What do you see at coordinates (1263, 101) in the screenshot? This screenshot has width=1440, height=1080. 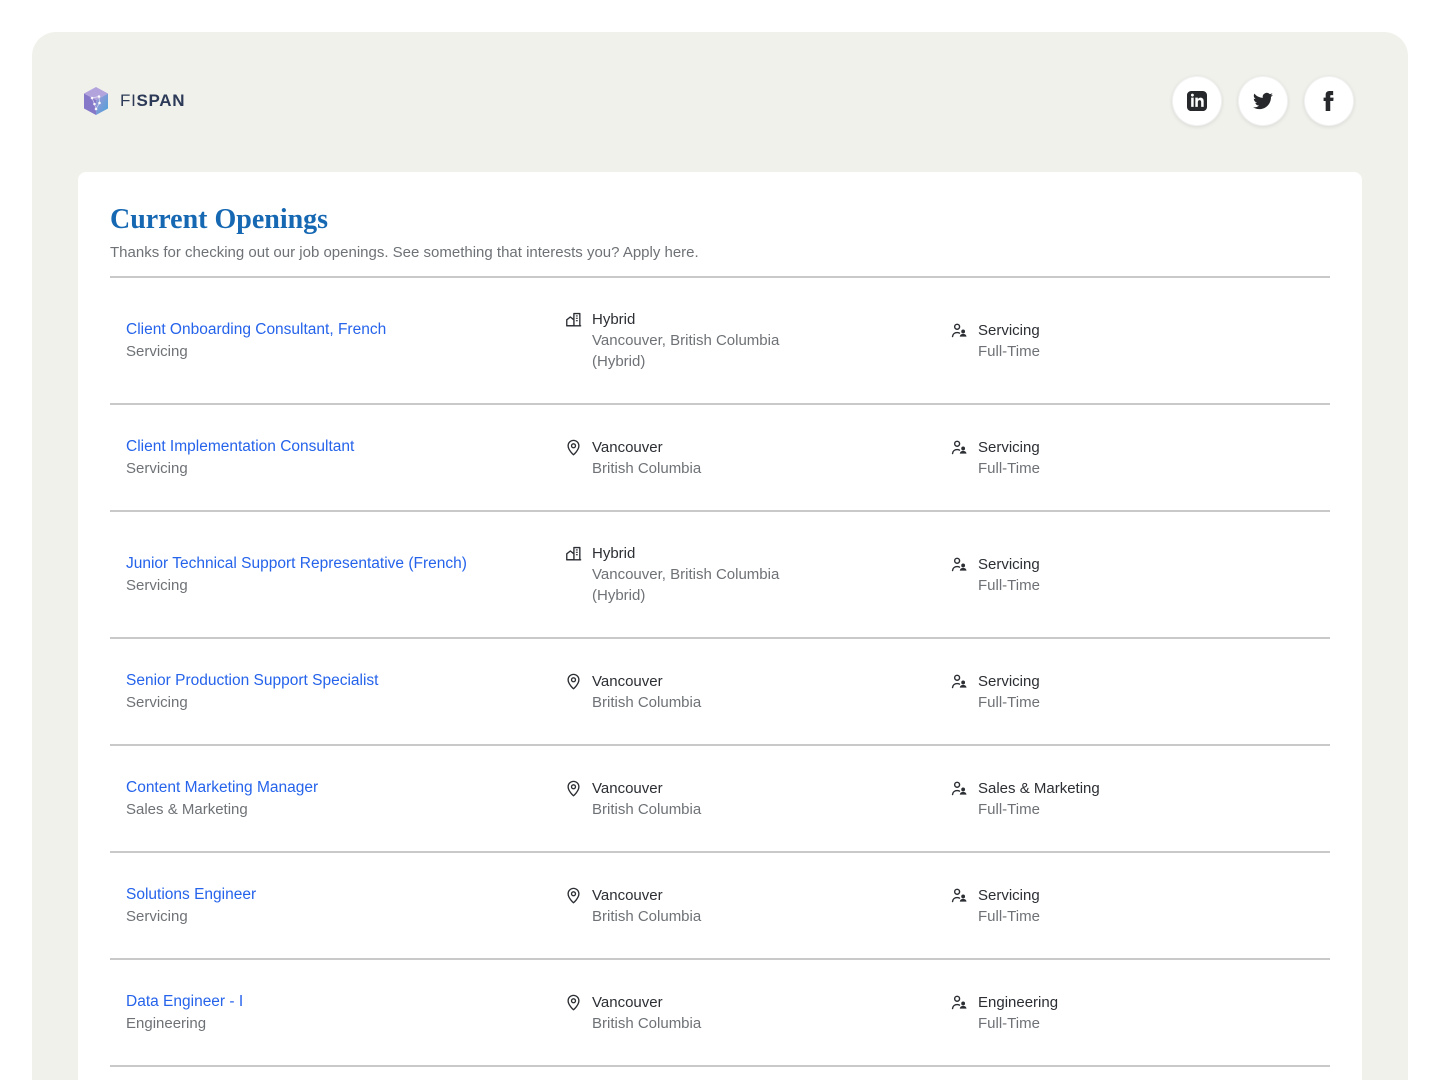 I see `twitter-button` at bounding box center [1263, 101].